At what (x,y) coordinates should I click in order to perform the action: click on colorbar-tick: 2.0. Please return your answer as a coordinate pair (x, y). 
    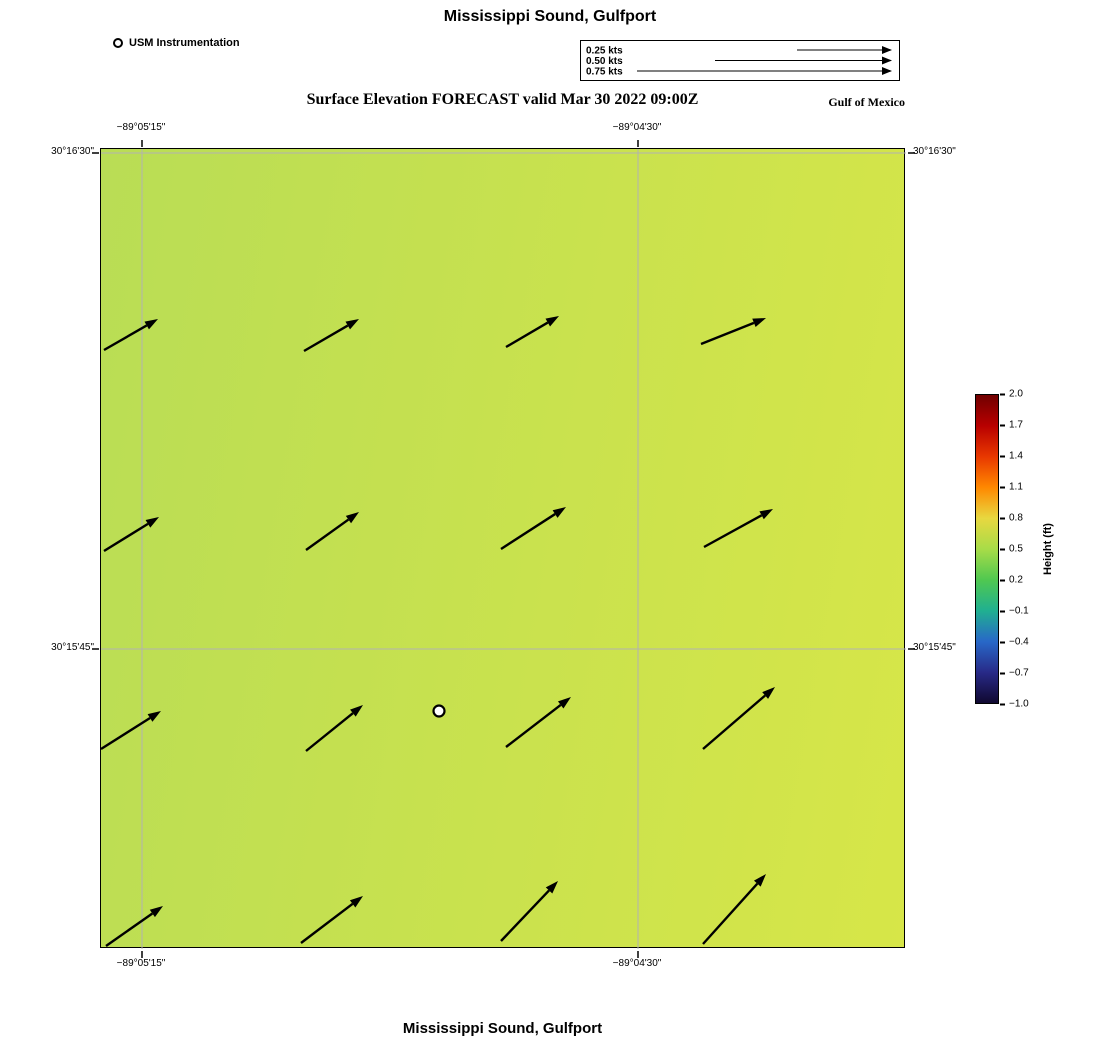
    Looking at the image, I should click on (1011, 394).